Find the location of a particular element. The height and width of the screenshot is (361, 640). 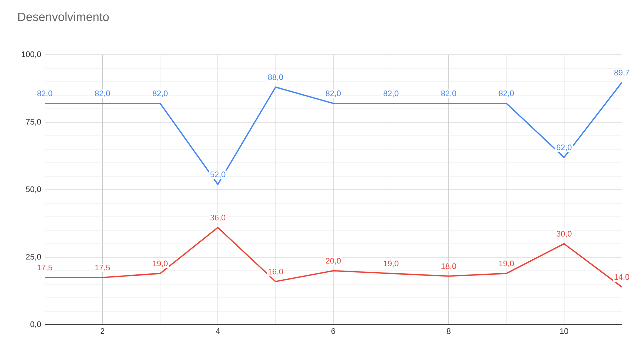

x-tick-label: 2 is located at coordinates (102, 331).